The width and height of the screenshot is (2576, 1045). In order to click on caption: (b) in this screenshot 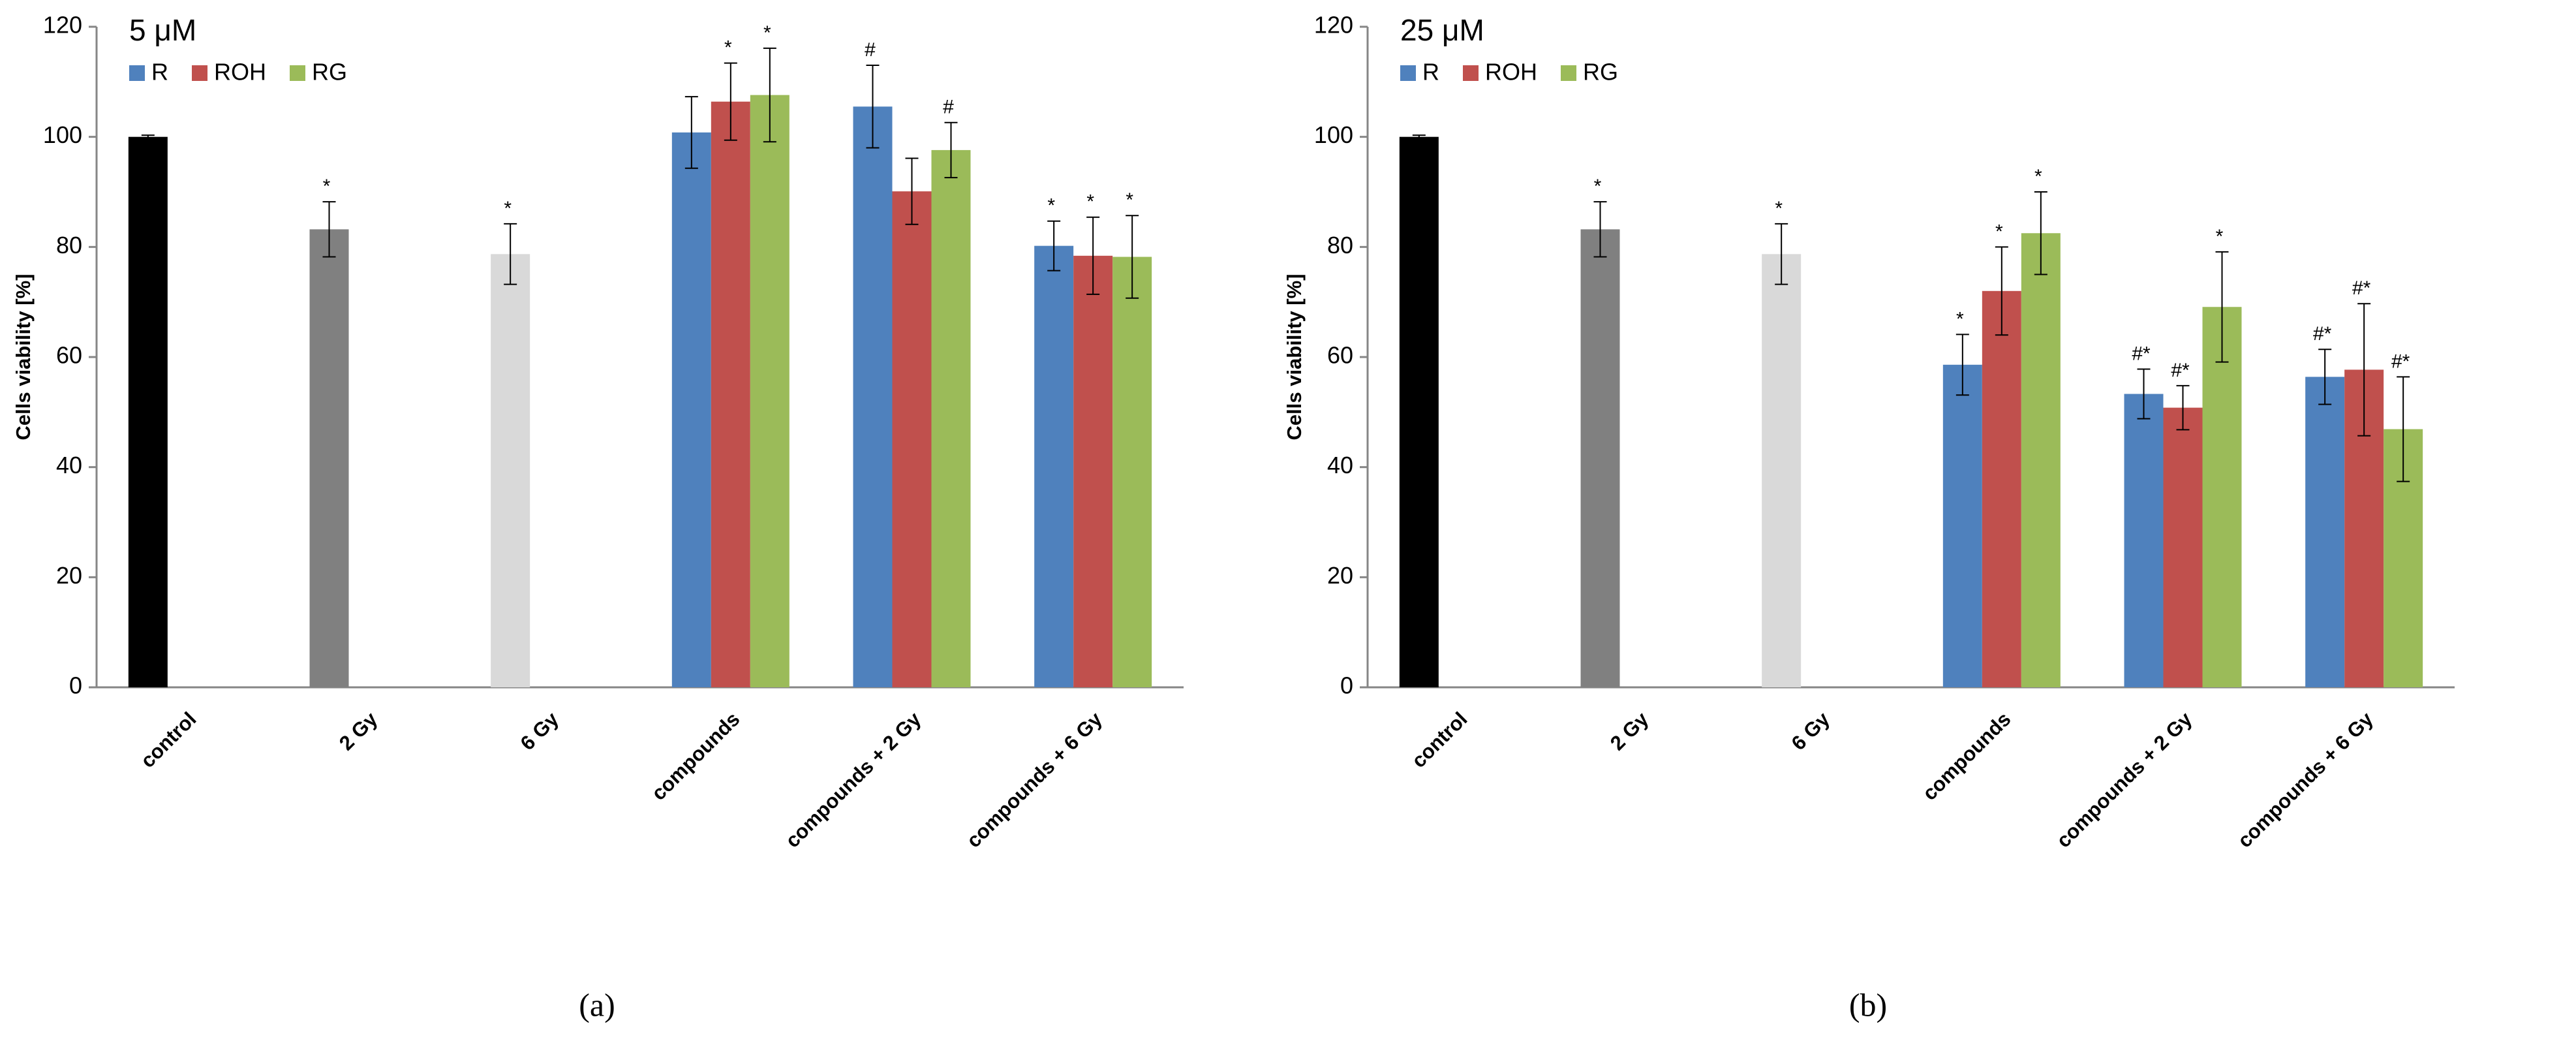, I will do `click(1868, 1004)`.